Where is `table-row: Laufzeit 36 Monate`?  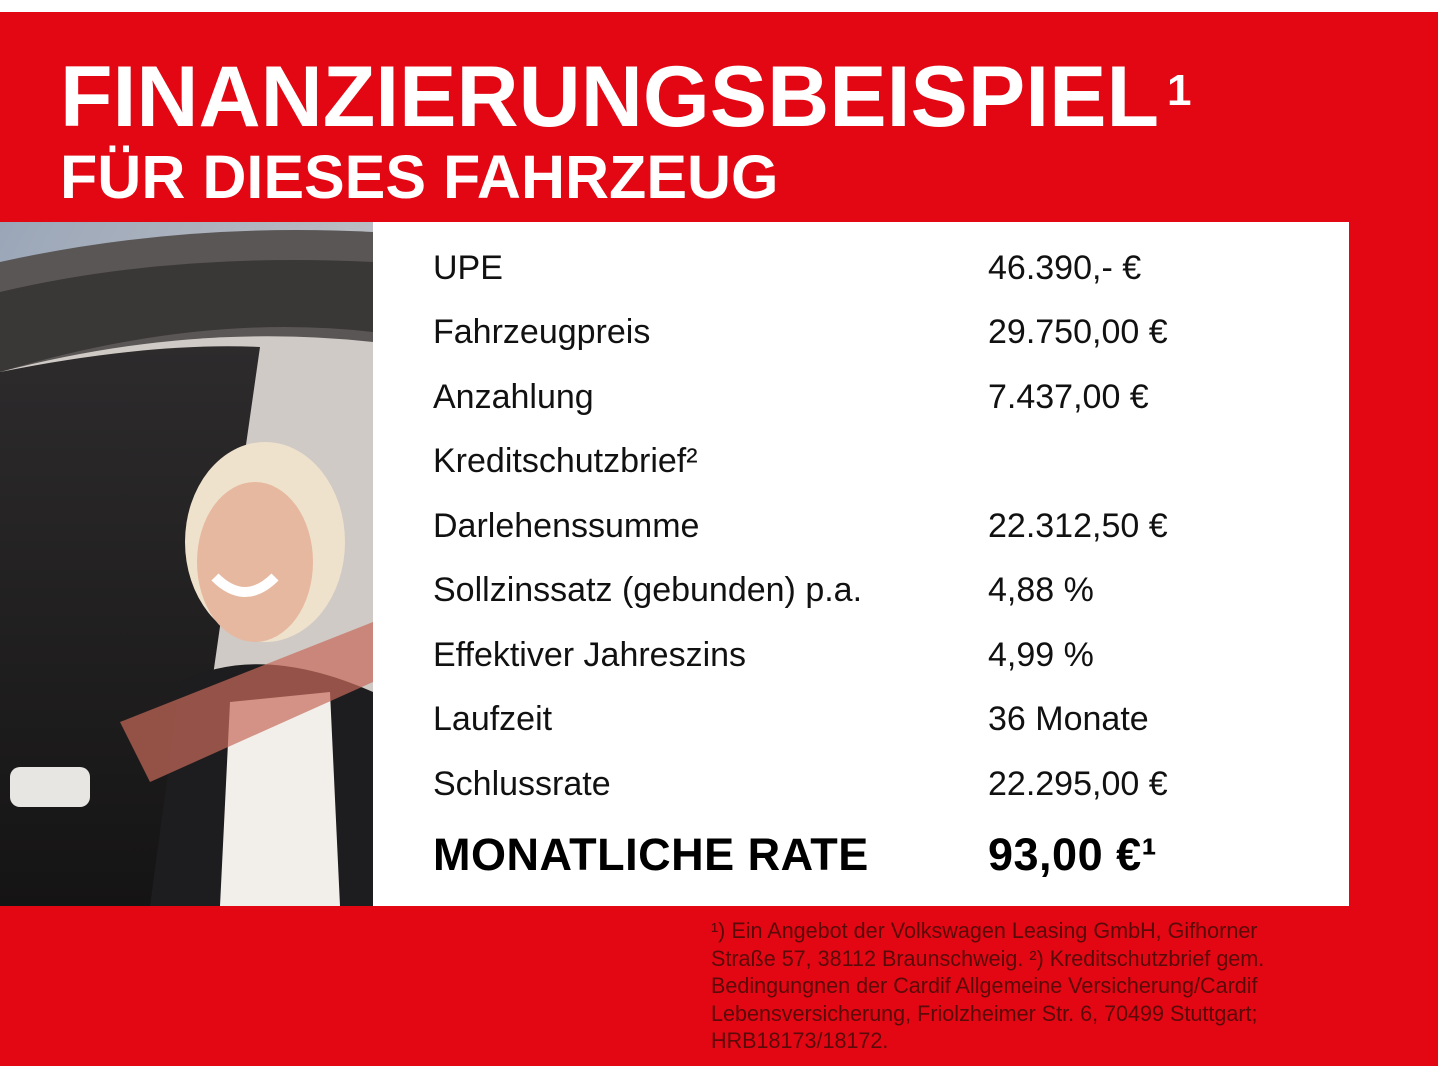
table-row: Laufzeit 36 Monate is located at coordinates (791, 719).